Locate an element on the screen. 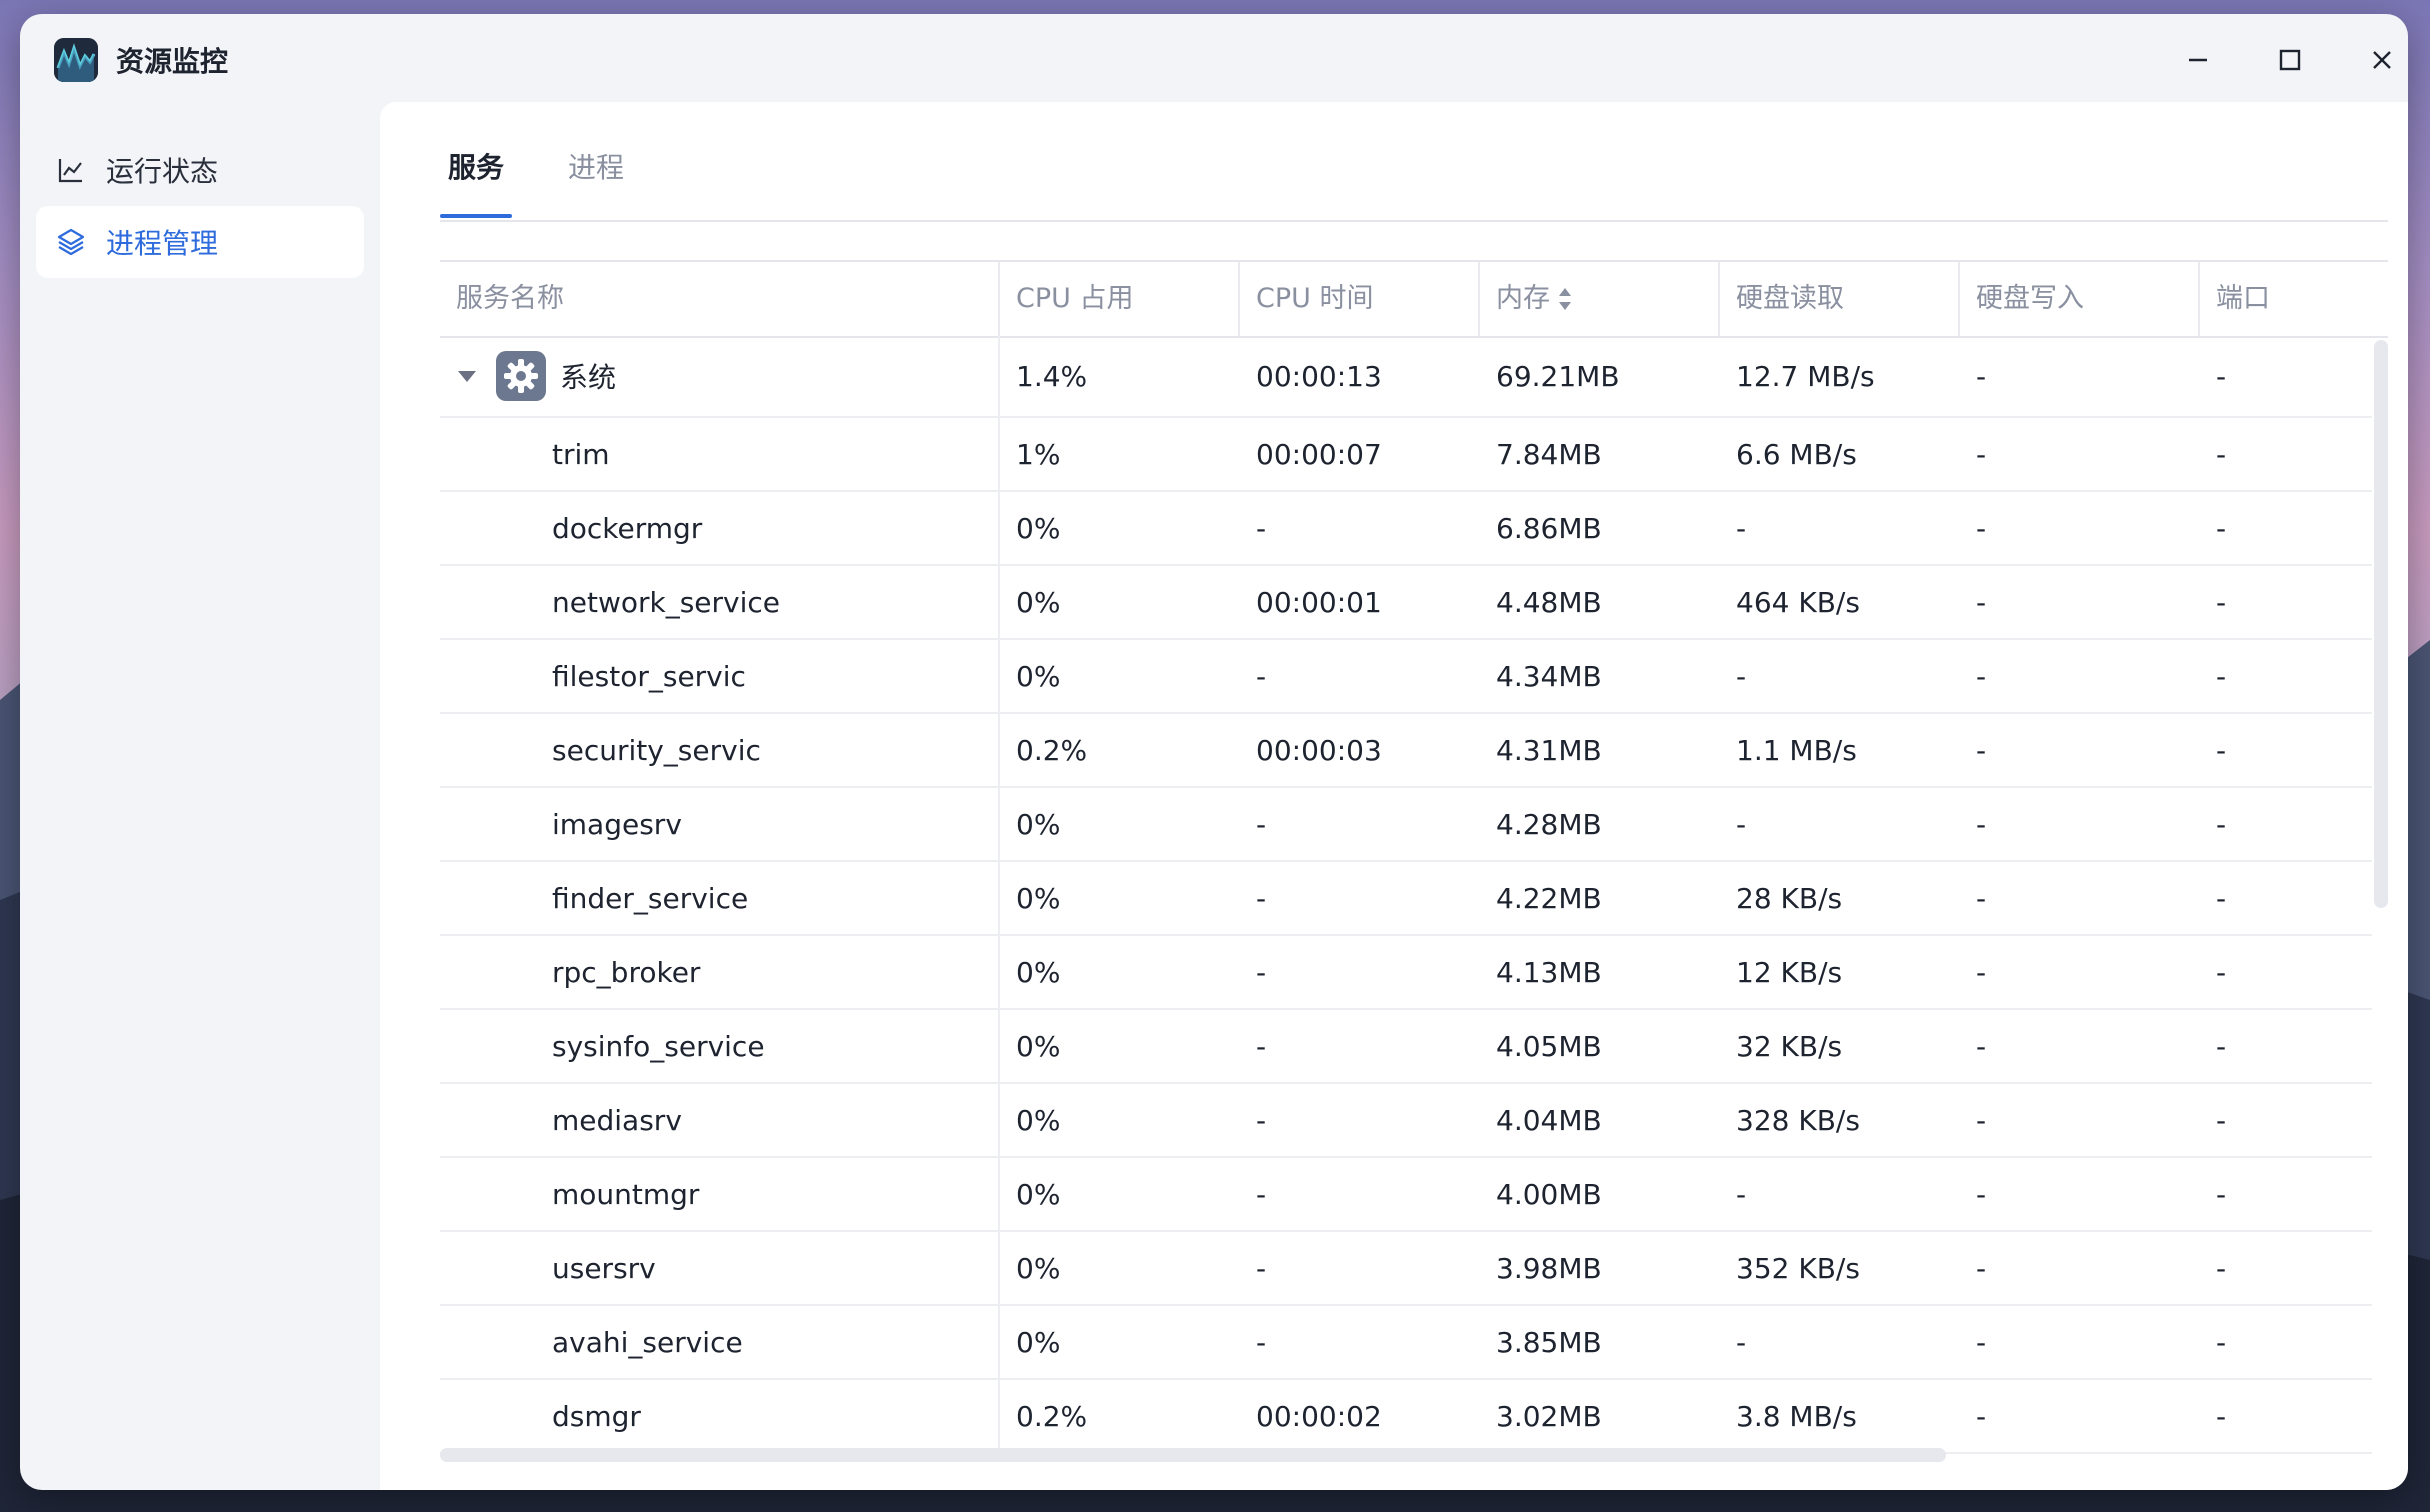 The width and height of the screenshot is (2430, 1512). memory-cell: 6.86MB is located at coordinates (1549, 528).